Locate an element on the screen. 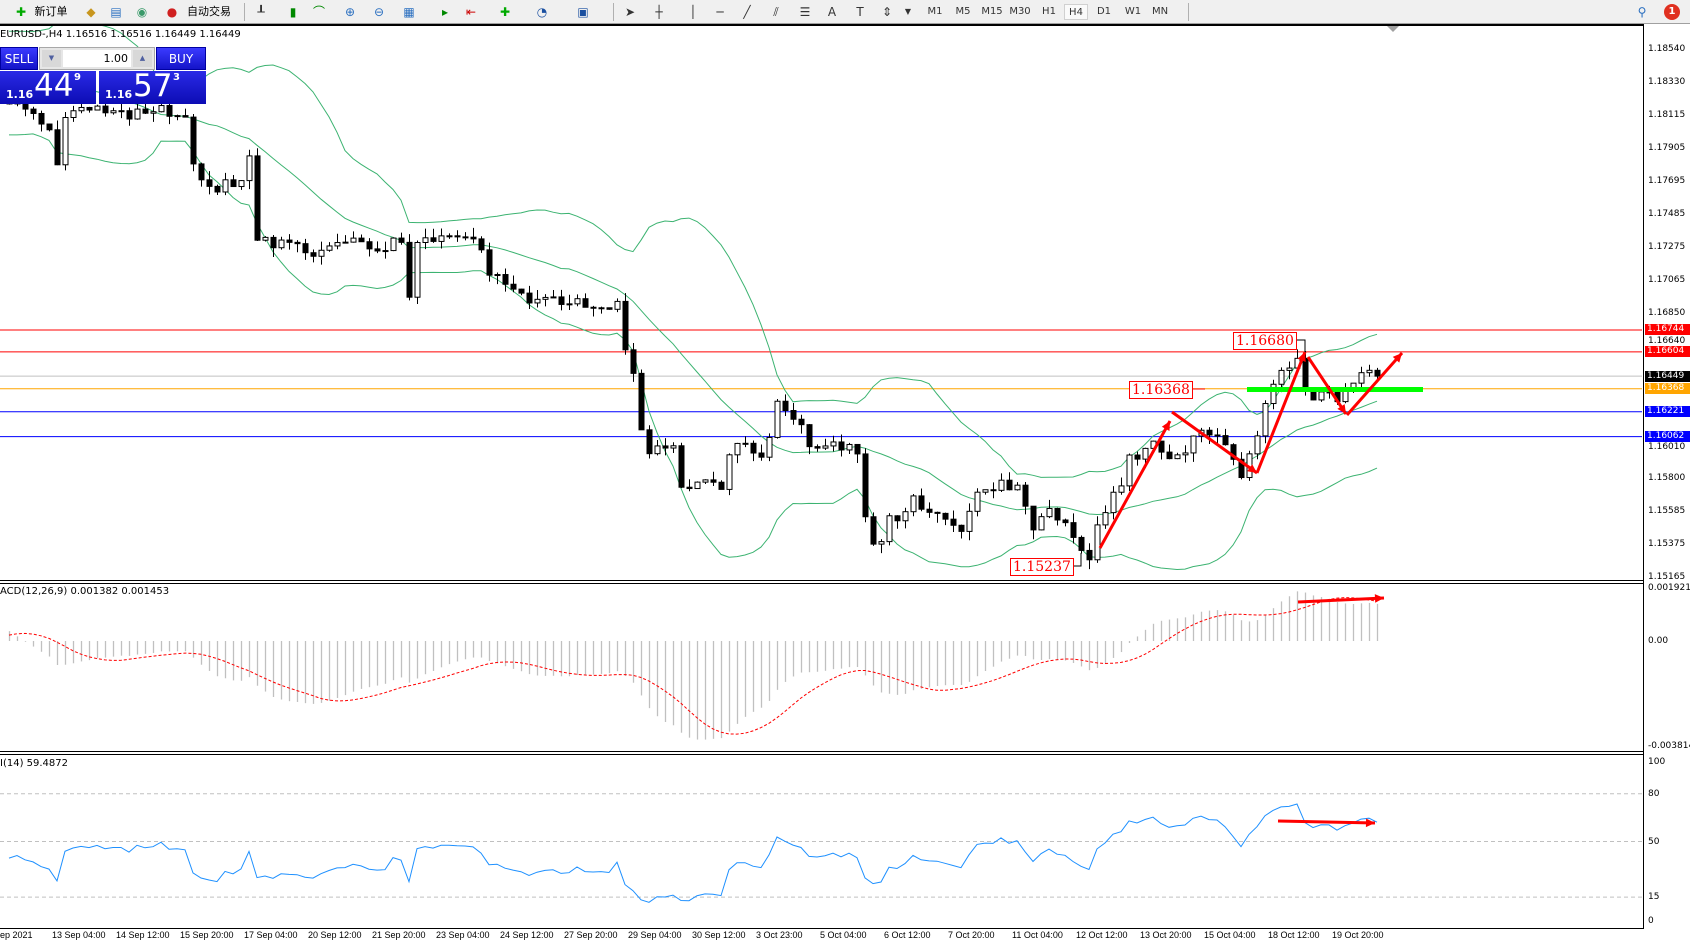  timeframe-d1: D1 is located at coordinates (1104, 11).